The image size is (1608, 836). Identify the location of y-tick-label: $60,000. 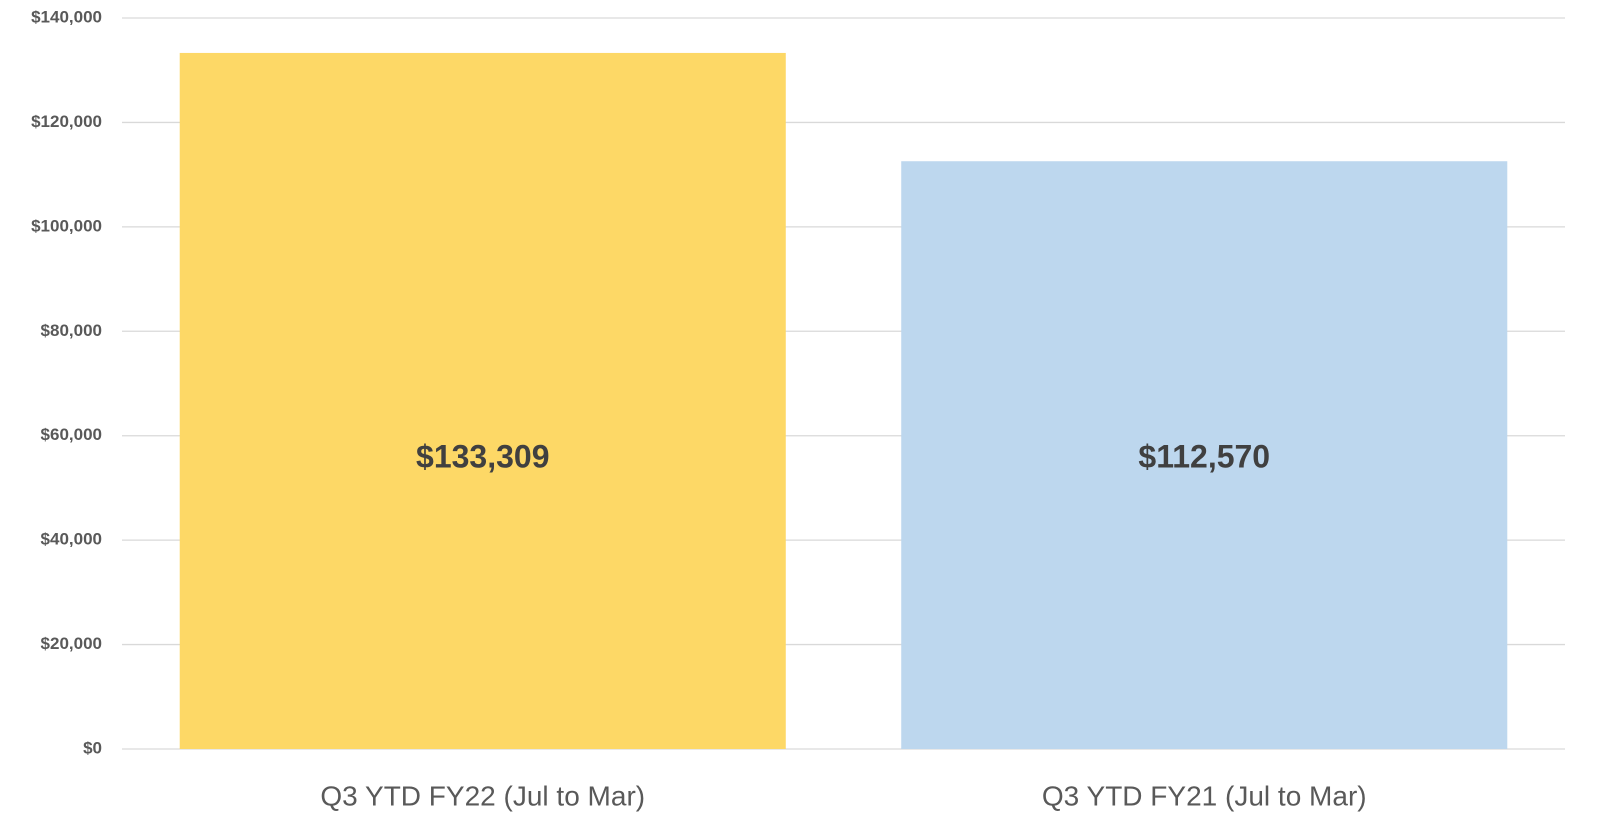
(71, 434).